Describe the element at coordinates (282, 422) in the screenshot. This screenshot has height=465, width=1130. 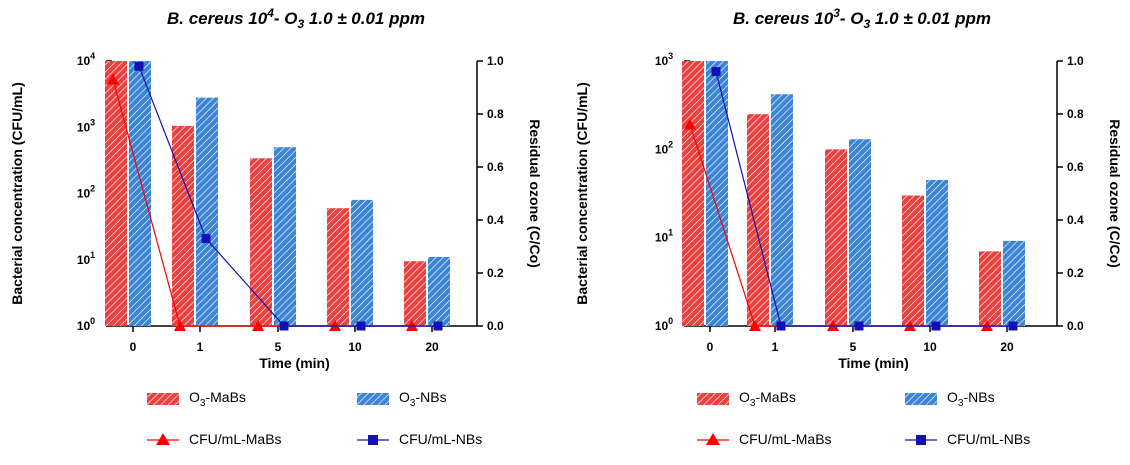
I see `legend-left: O3-MaBs O3-NBs CFU/mL-MaBs CFU/mL-NBs` at that location.